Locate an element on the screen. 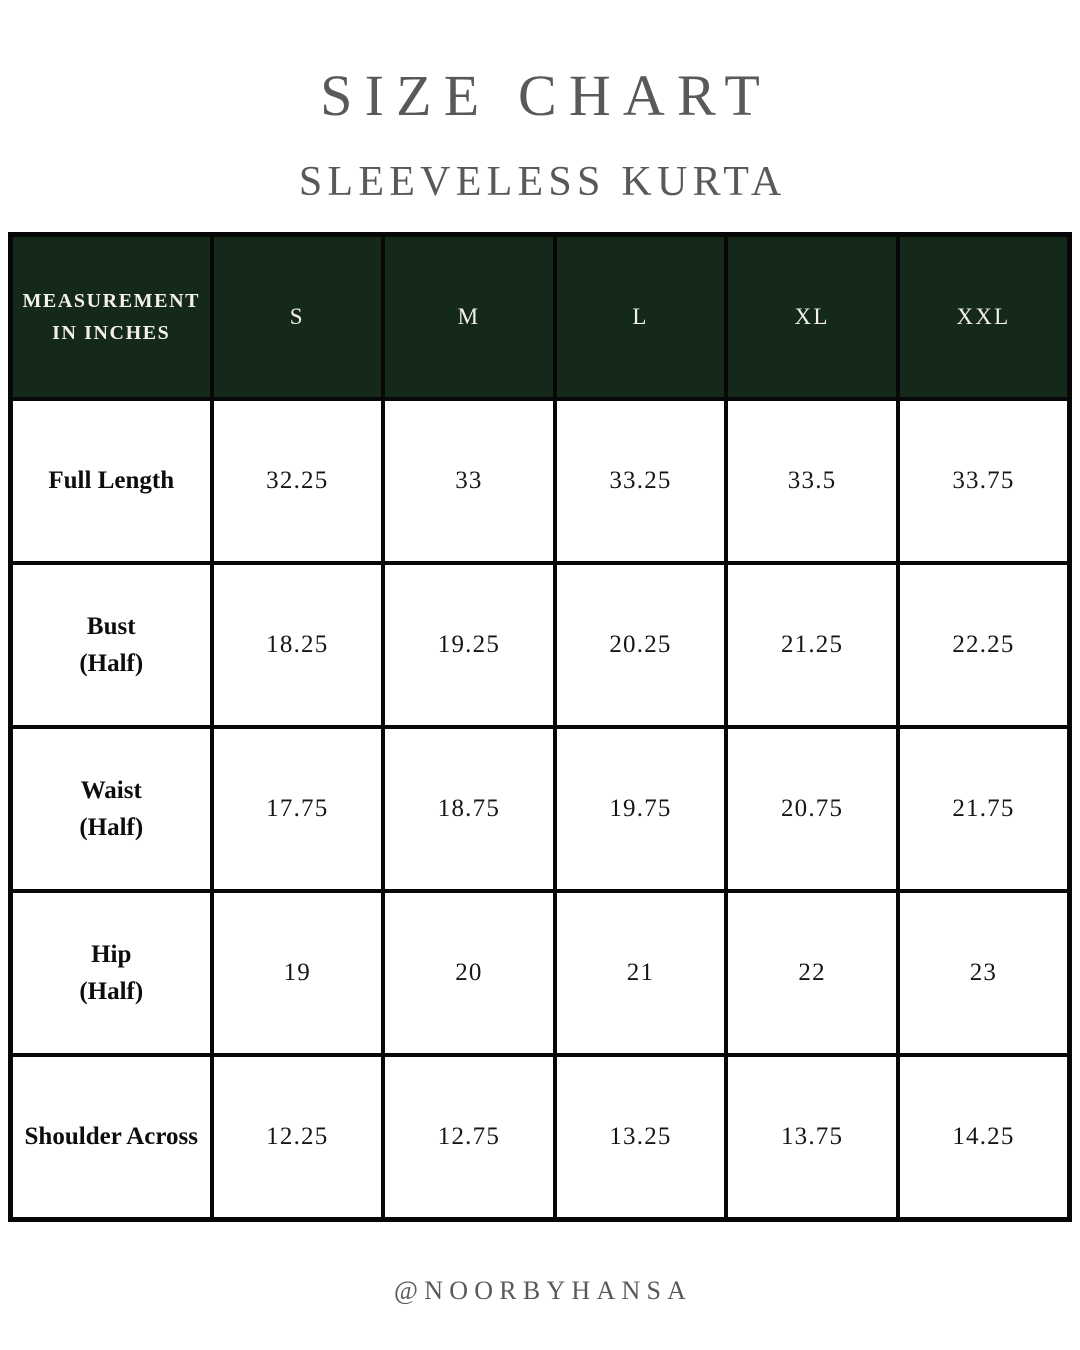 The height and width of the screenshot is (1350, 1080). size-header-m: M is located at coordinates (469, 316).